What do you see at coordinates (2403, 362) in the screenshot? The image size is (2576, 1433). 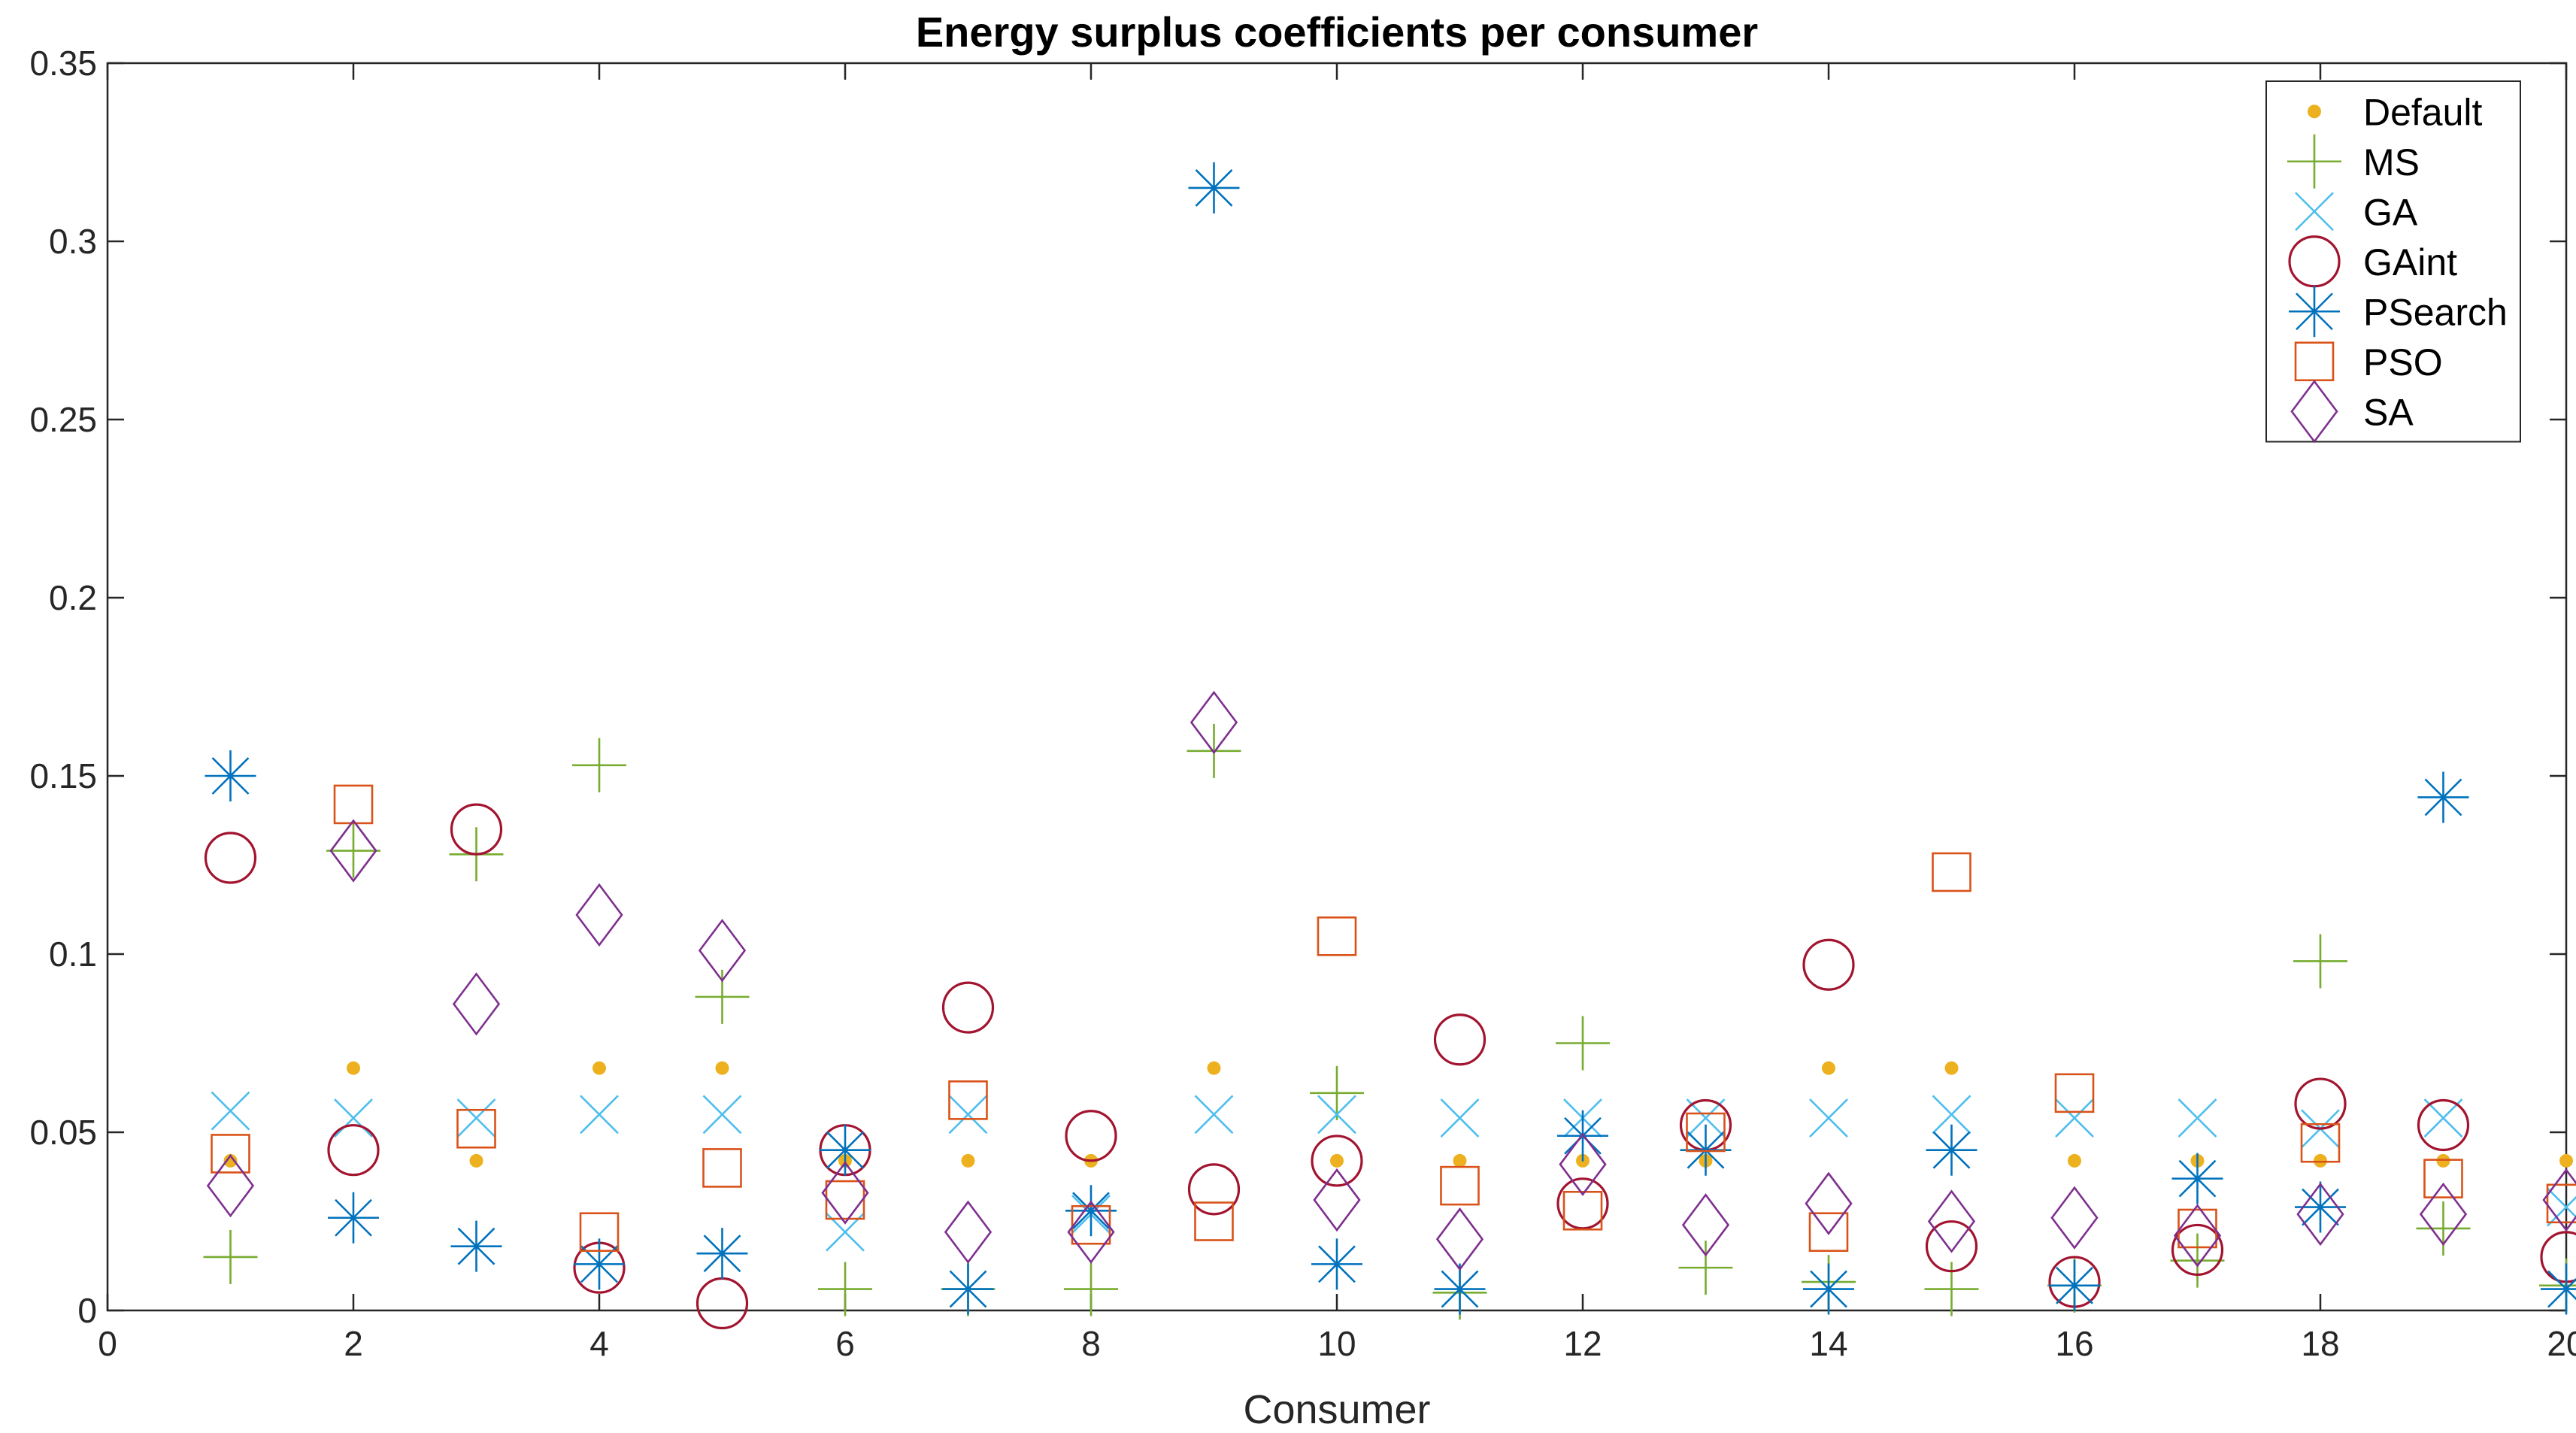 I see `legend-label-pso: PSO` at bounding box center [2403, 362].